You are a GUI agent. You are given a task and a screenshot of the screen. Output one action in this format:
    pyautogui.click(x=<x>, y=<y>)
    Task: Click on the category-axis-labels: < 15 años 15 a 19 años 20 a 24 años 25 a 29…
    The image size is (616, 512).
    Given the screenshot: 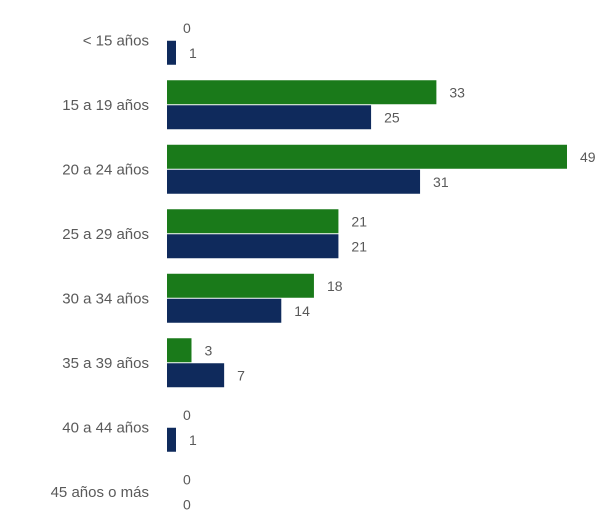 What is the action you would take?
    pyautogui.click(x=100, y=266)
    